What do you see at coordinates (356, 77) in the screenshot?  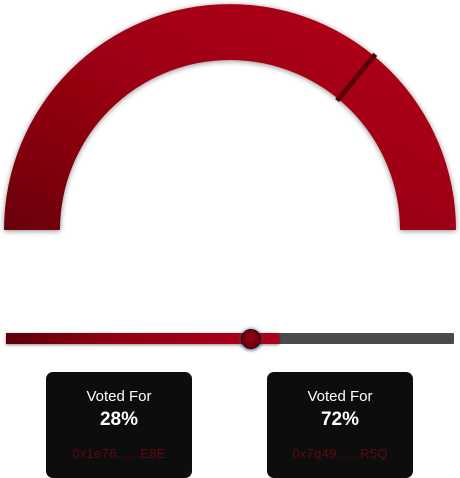 I see `gauge-marker` at bounding box center [356, 77].